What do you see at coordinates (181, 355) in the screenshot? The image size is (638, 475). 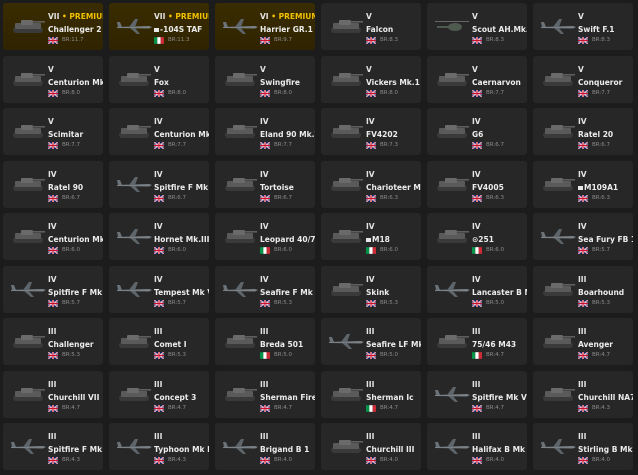 I see `battle-rating: BR: 5.3` at bounding box center [181, 355].